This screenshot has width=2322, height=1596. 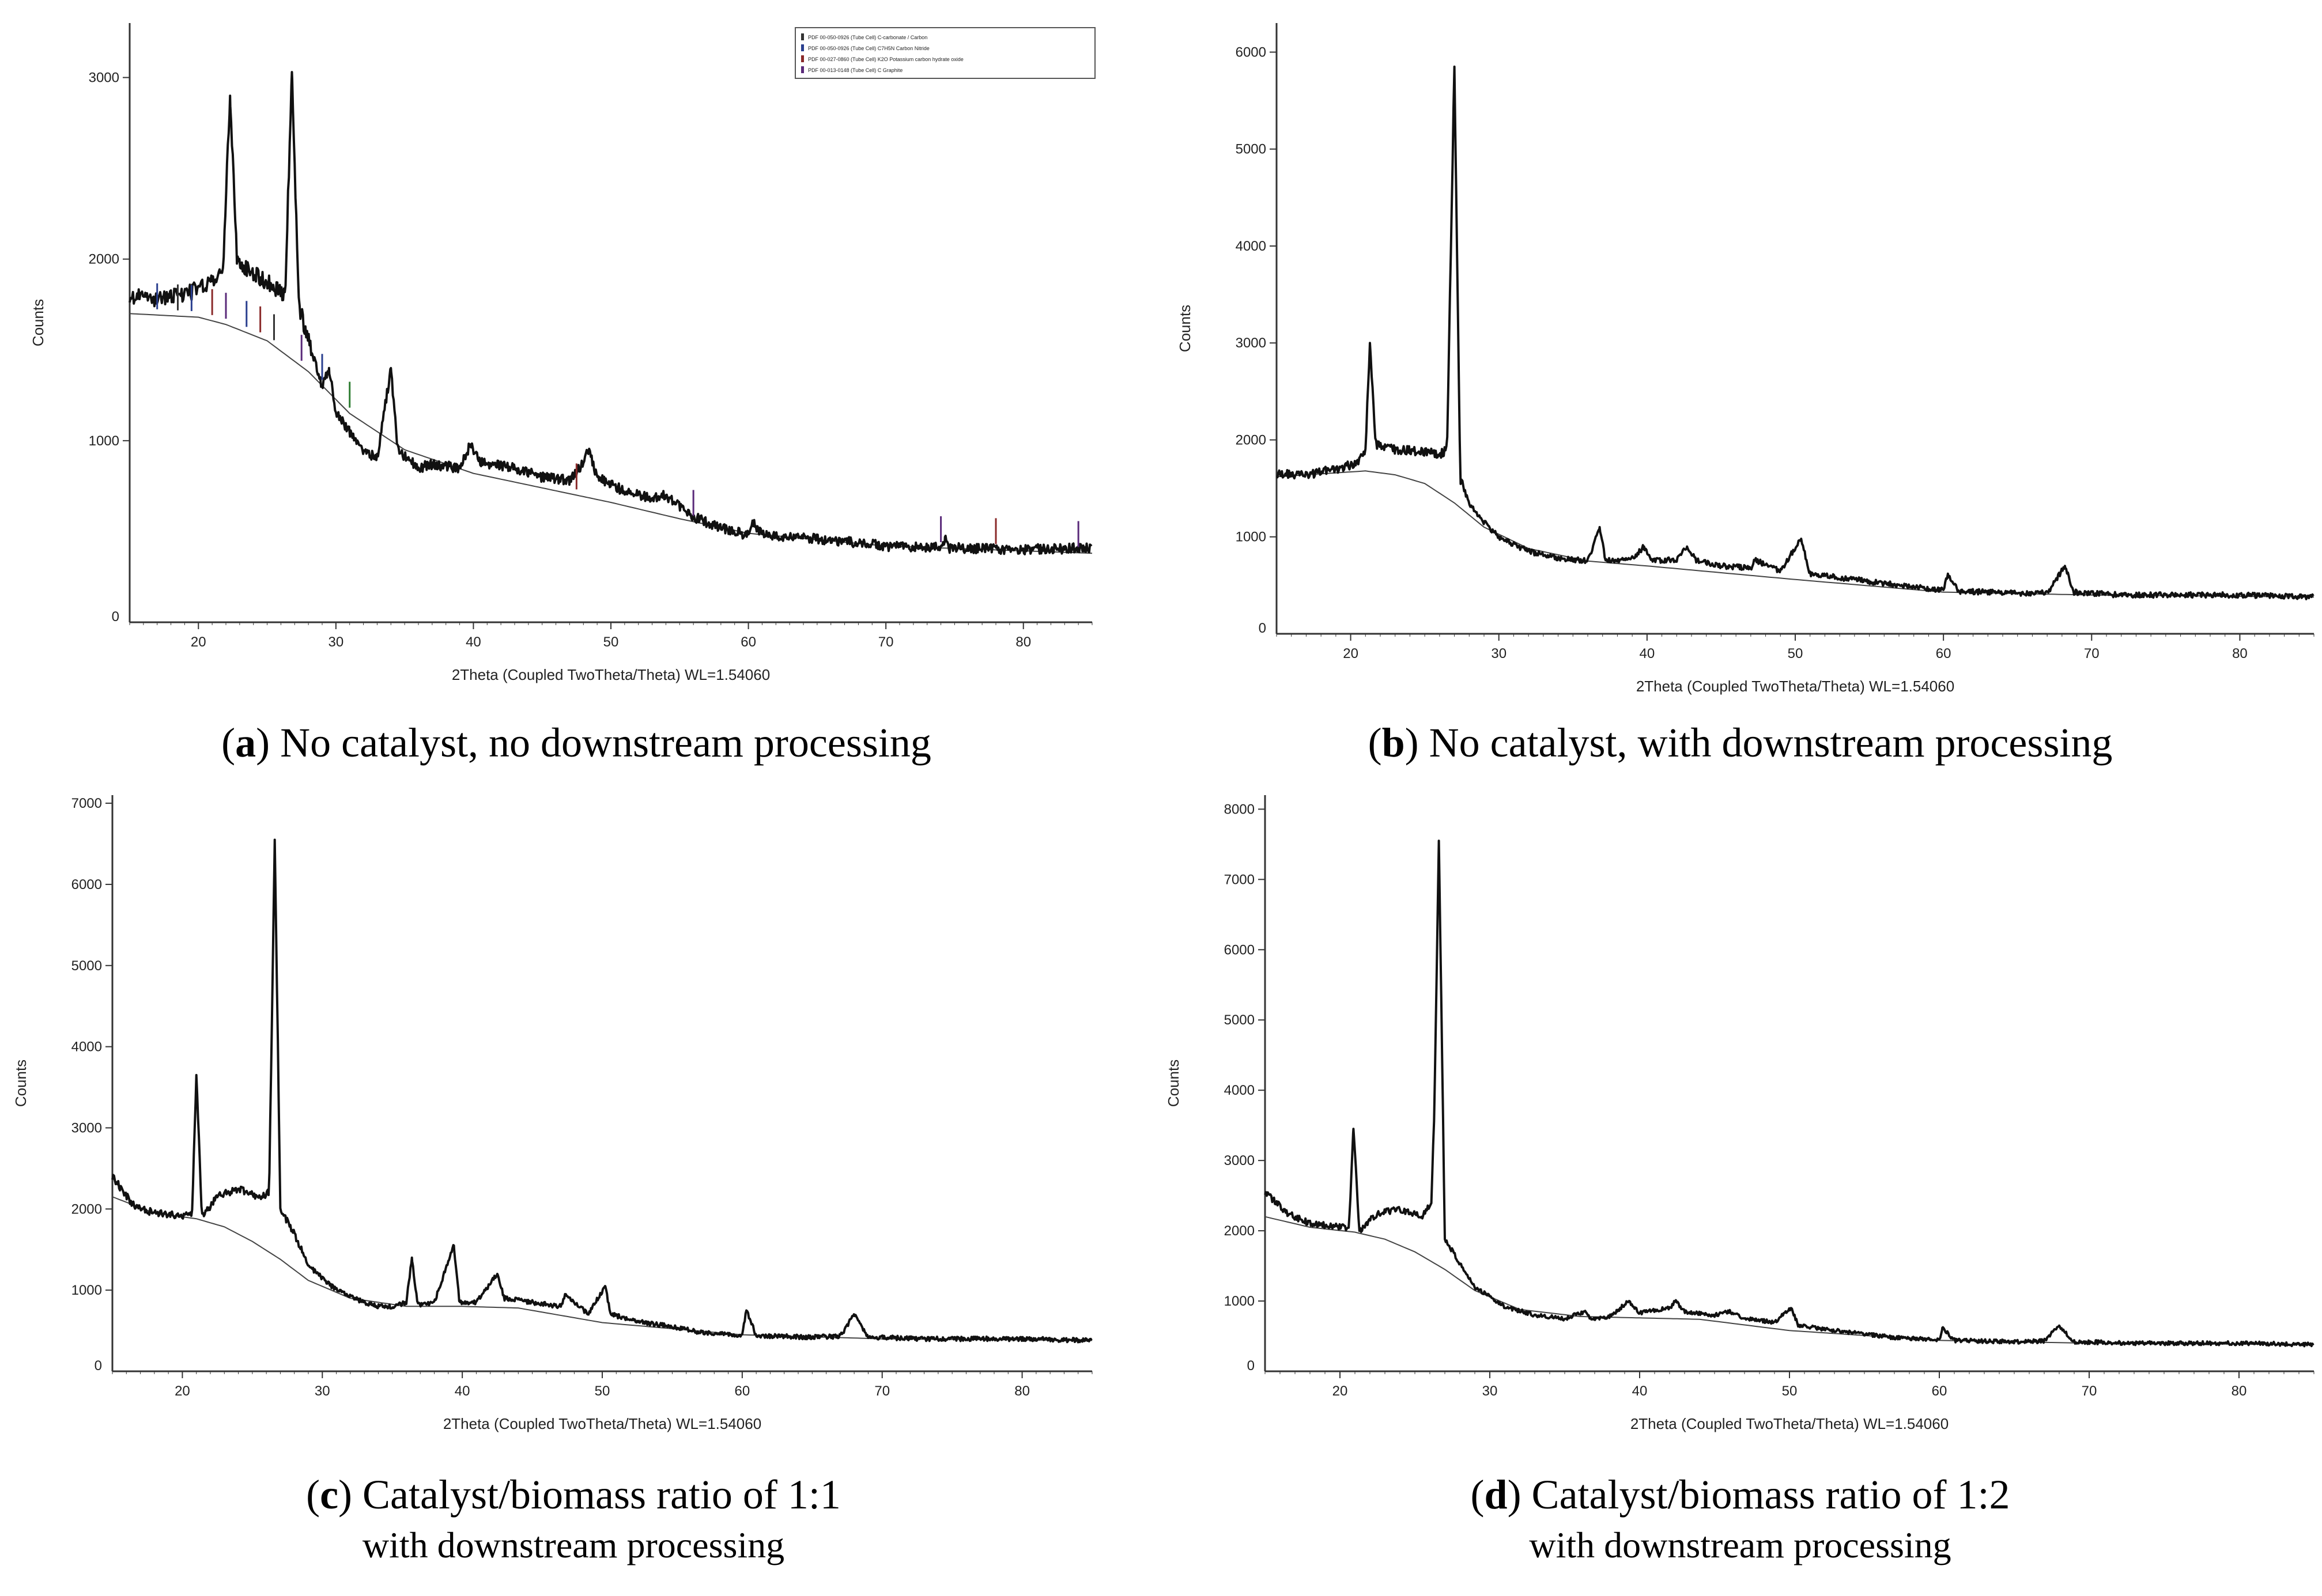 What do you see at coordinates (742, 1391) in the screenshot?
I see `x-tick-label-c: 60` at bounding box center [742, 1391].